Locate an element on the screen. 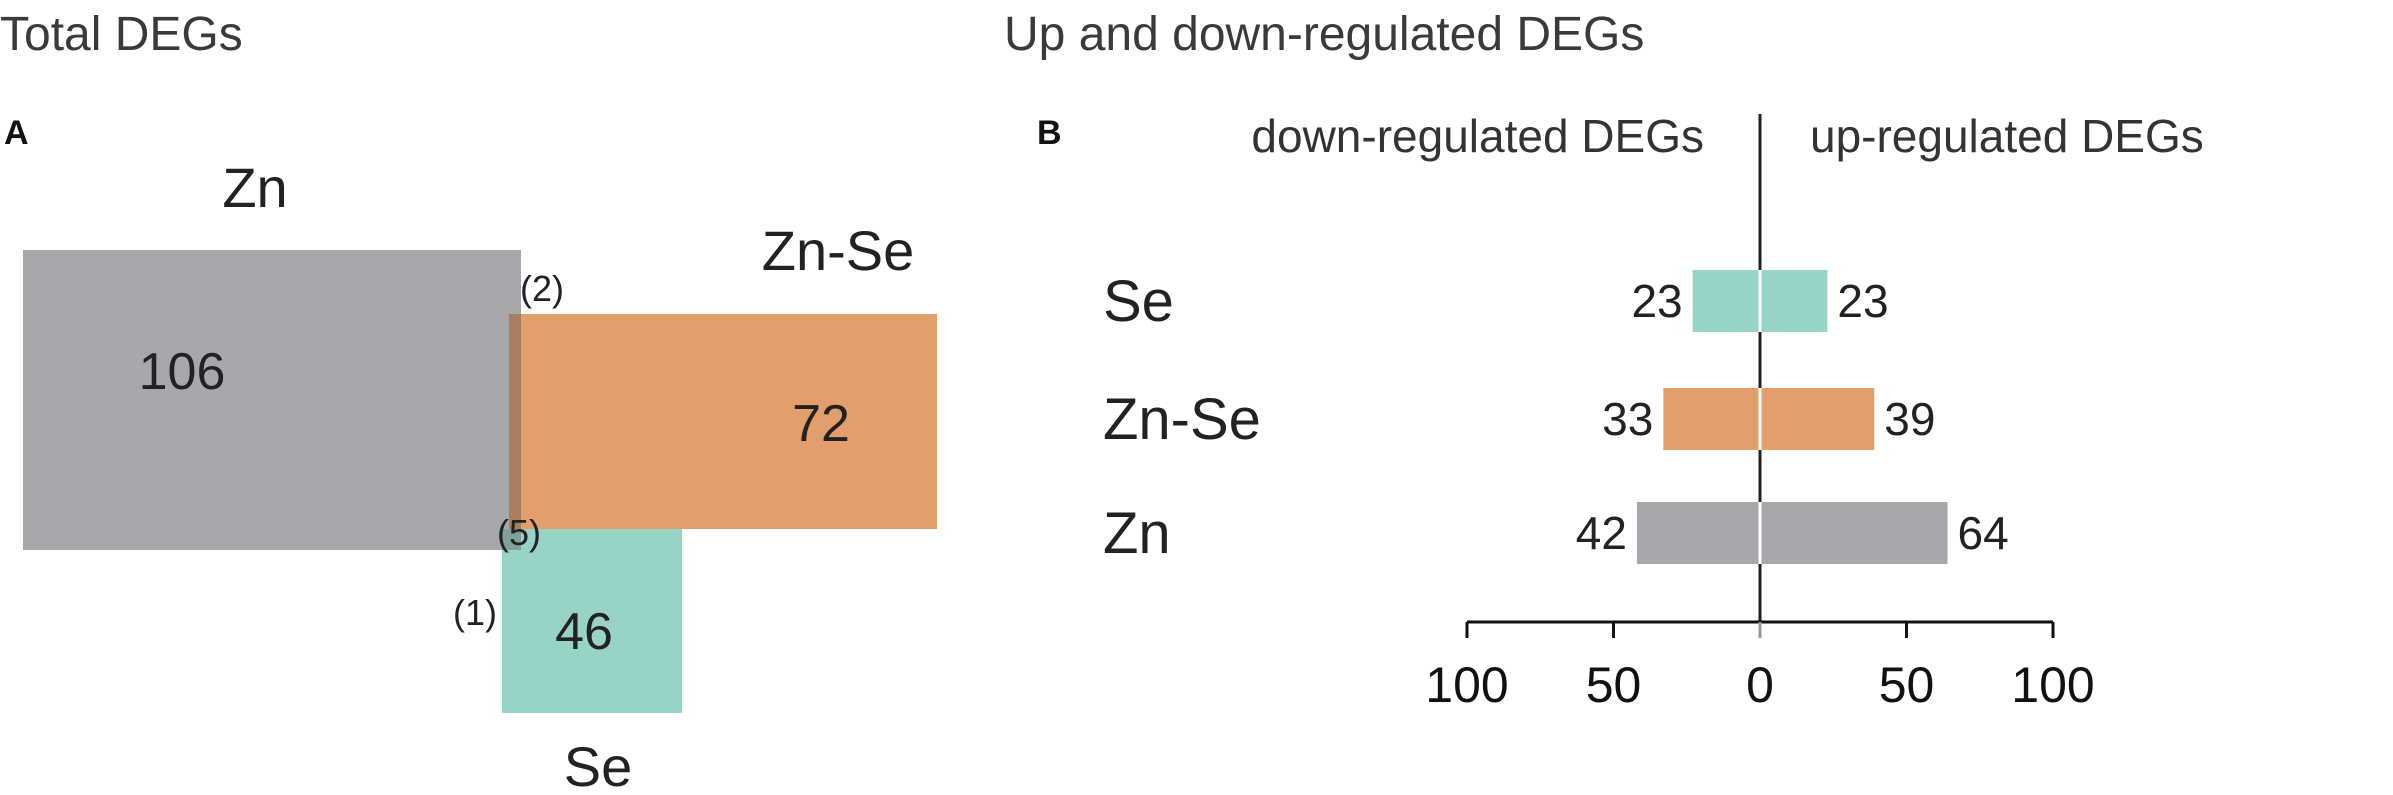  panel-b-title: Up and down-regulated DEGs is located at coordinates (1324, 34).